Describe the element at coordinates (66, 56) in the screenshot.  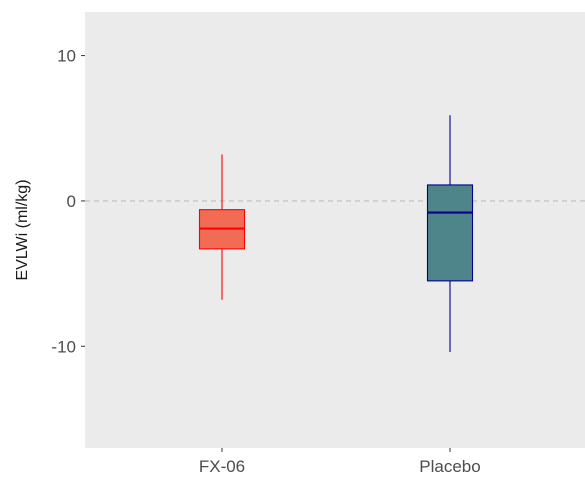
I see `y-tick-label: 10` at that location.